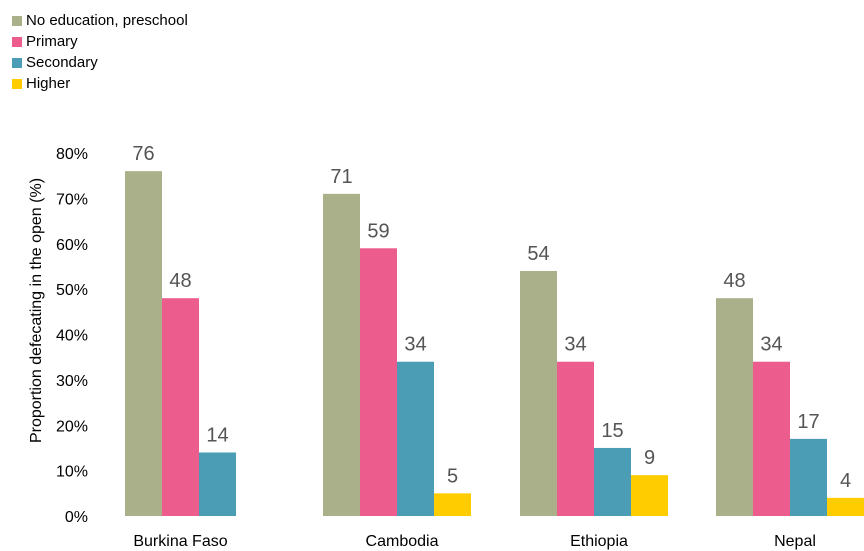 The image size is (864, 551). Describe the element at coordinates (845, 481) in the screenshot. I see `data-label: 4` at that location.